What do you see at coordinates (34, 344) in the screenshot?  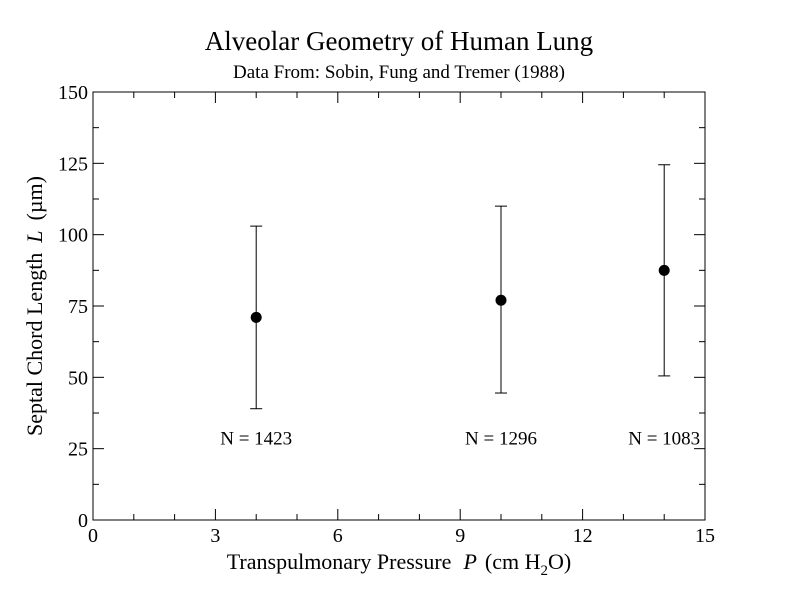 I see `y-axis-title-prefix: Septal Chord Length` at bounding box center [34, 344].